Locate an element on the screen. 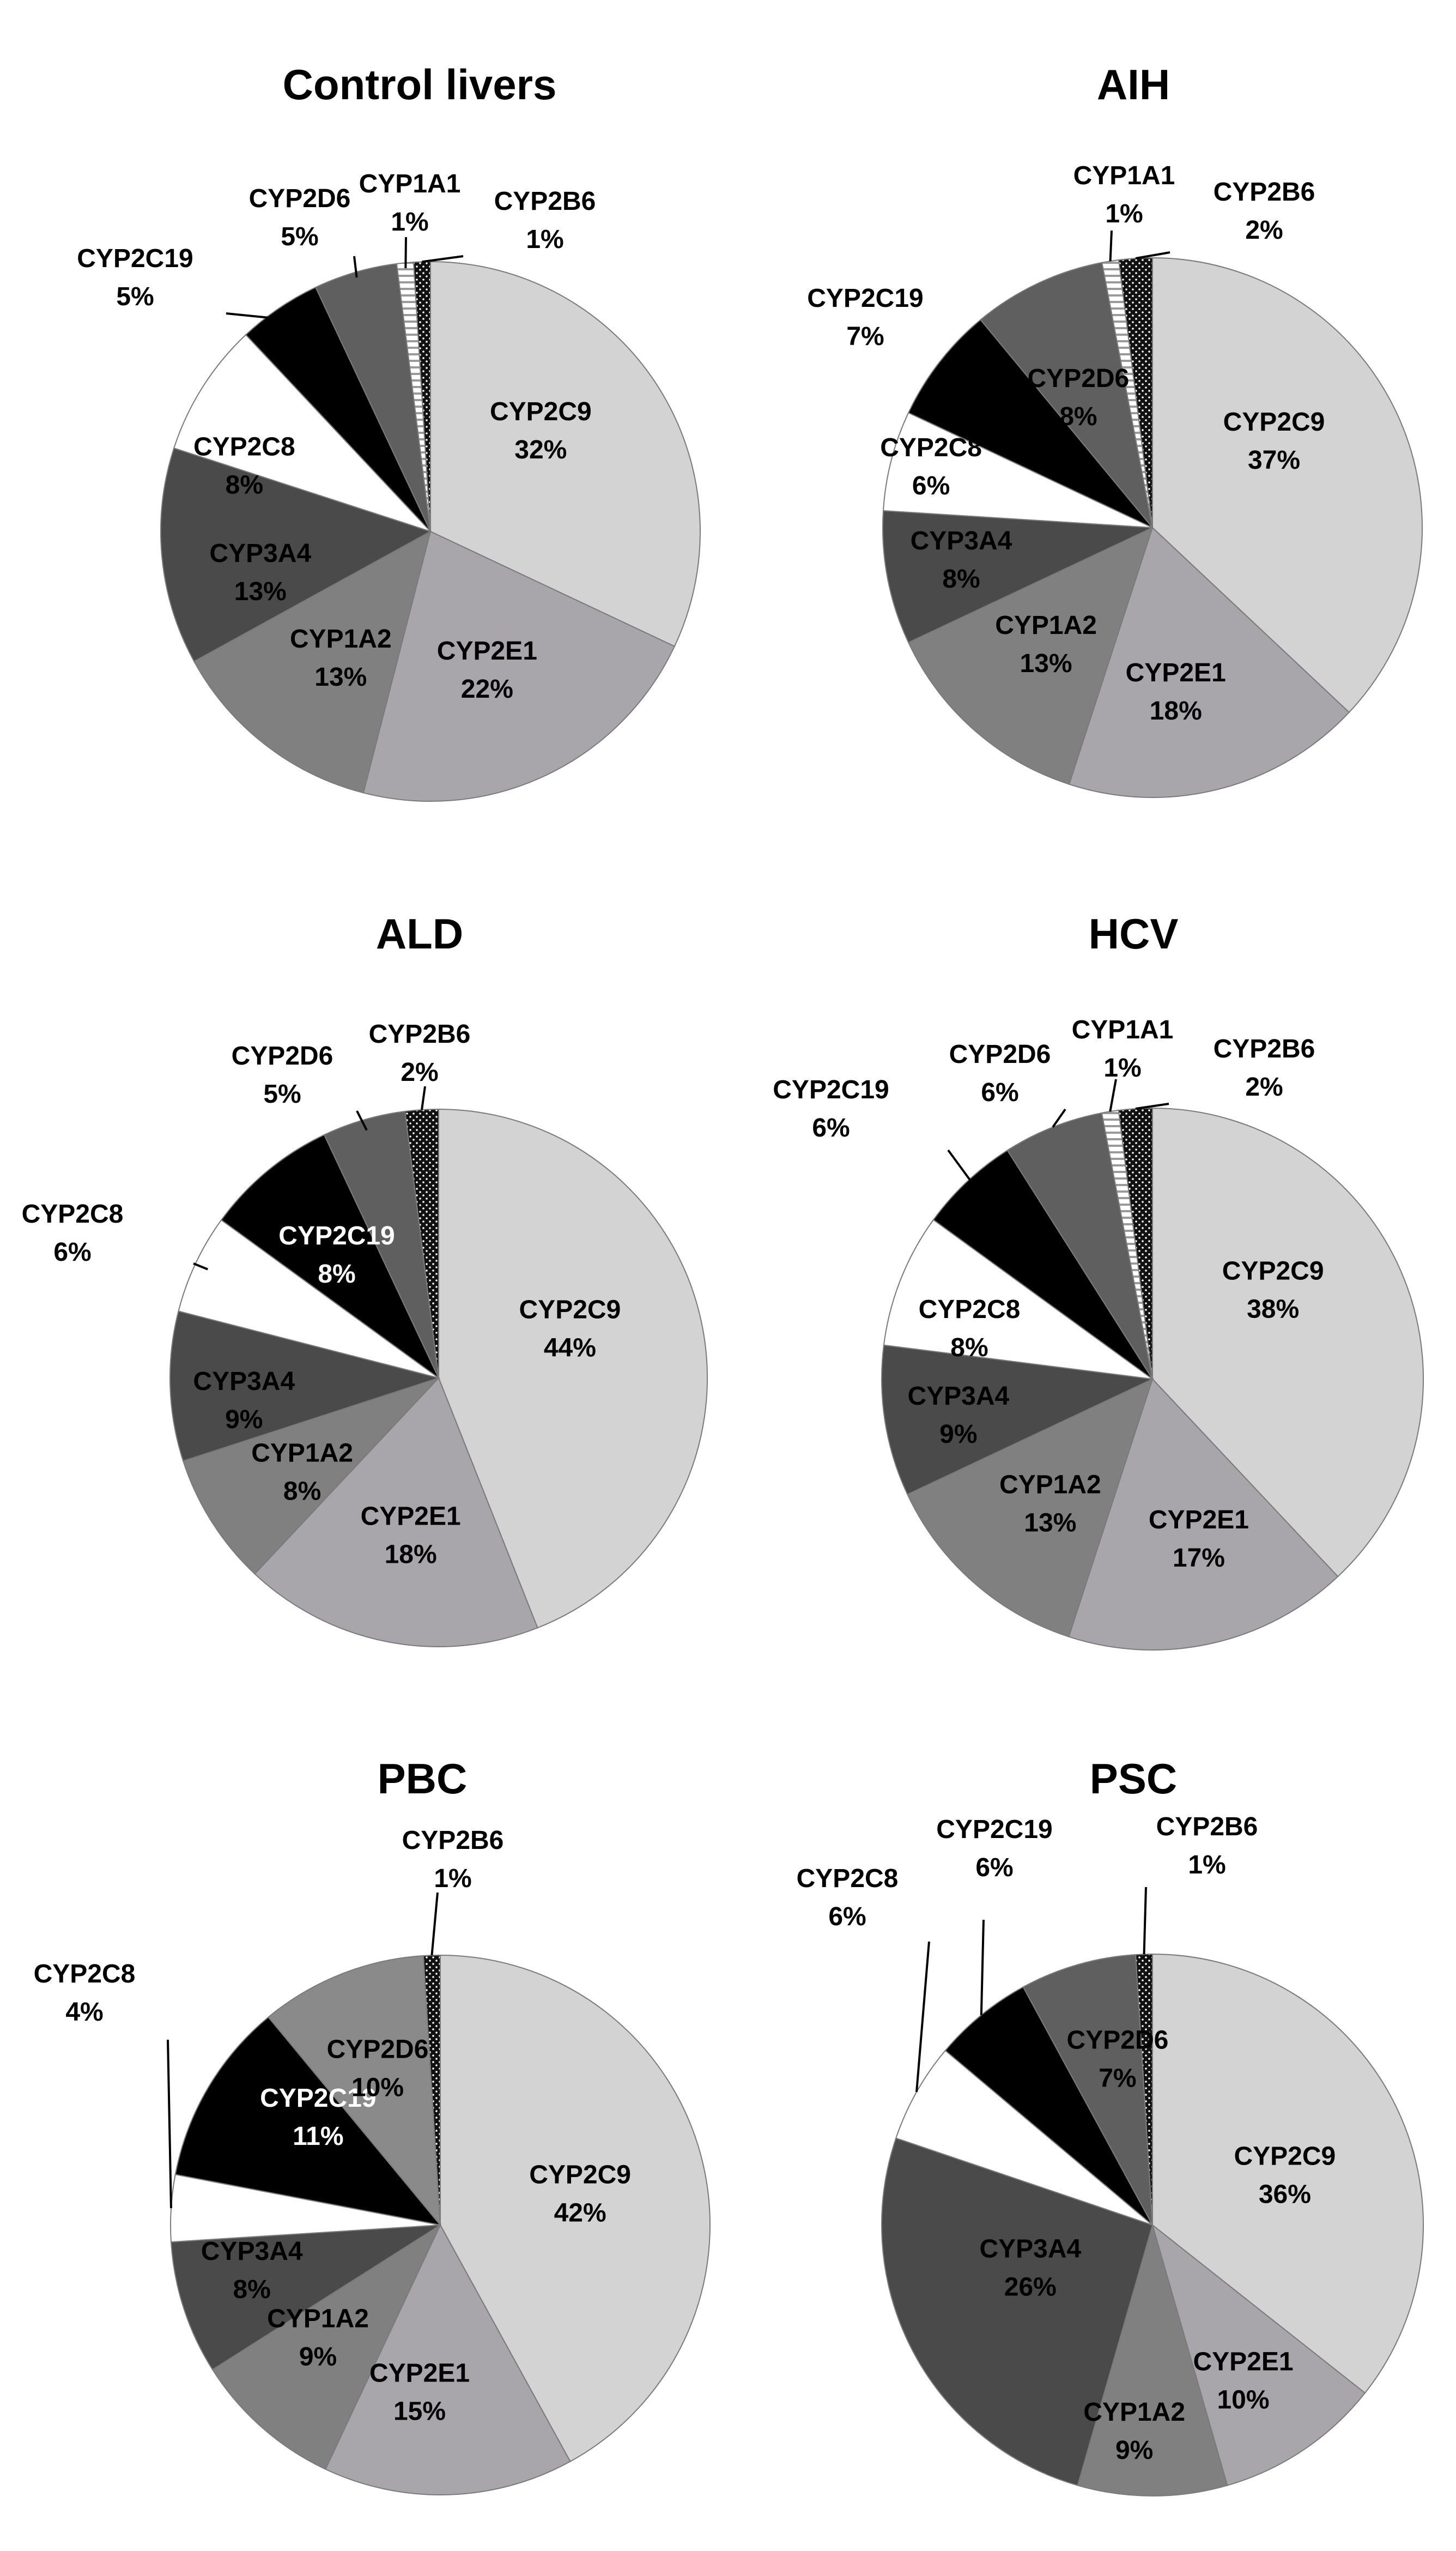 Image resolution: width=1456 pixels, height=2551 pixels. chart-title: HCV is located at coordinates (1134, 934).